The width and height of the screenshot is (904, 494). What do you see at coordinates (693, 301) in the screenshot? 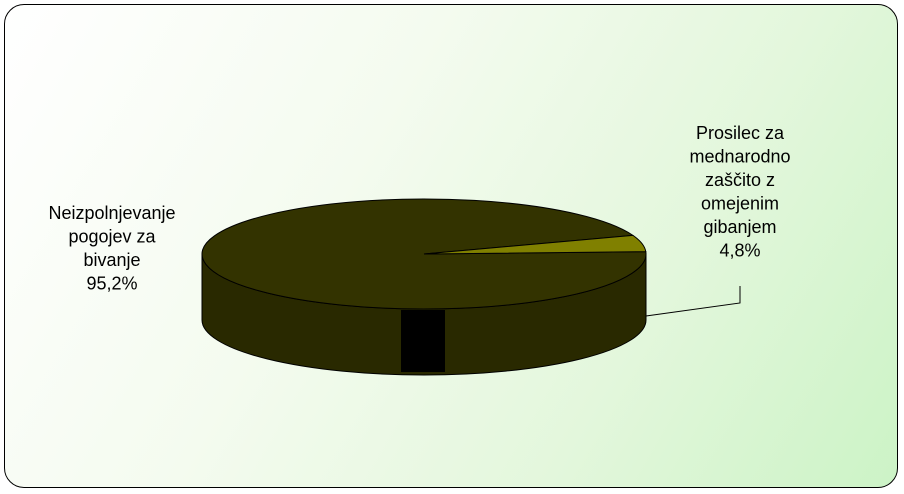
I see `leader-line` at bounding box center [693, 301].